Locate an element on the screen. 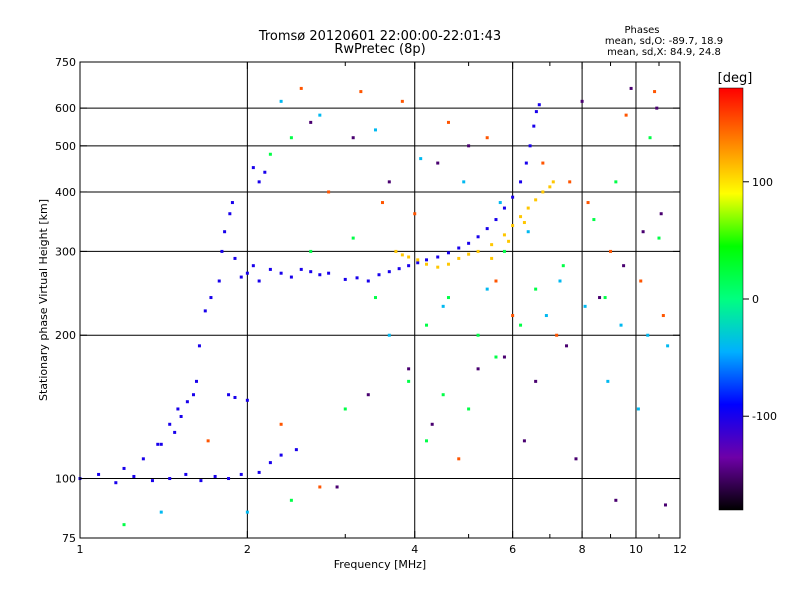  x-tick-label: 10 is located at coordinates (636, 549).